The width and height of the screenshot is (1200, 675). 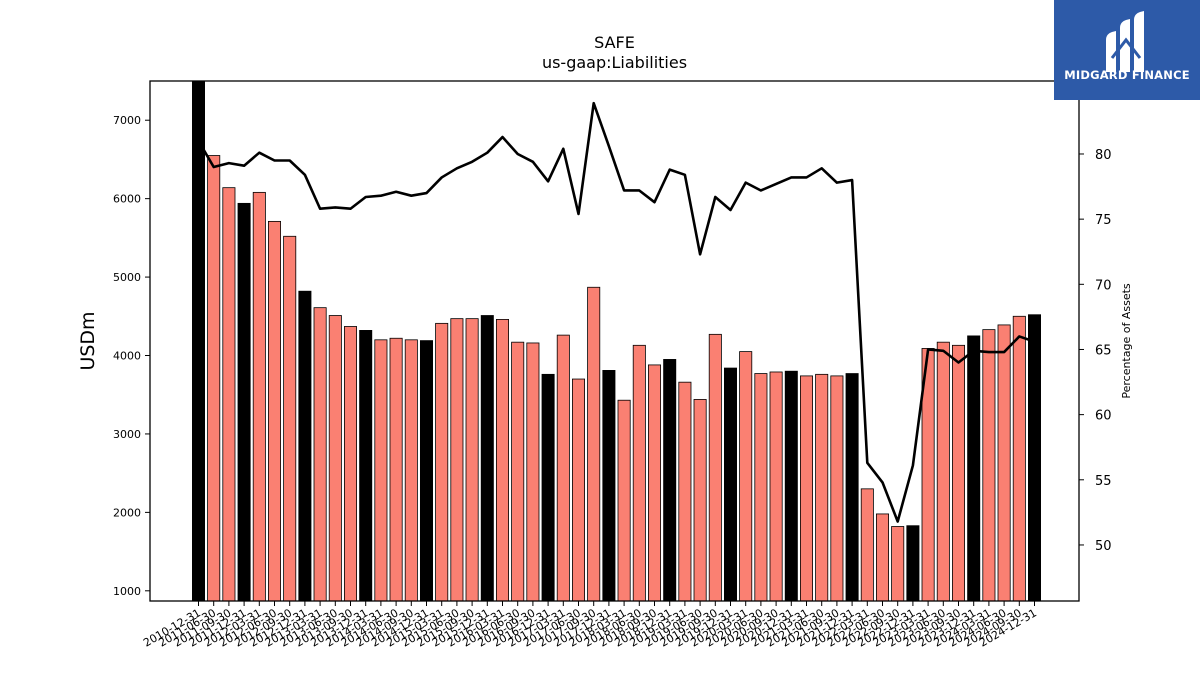 I want to click on right-axis-ticks: 50 55 60 65 70 75 80, so click(x=1095, y=351).